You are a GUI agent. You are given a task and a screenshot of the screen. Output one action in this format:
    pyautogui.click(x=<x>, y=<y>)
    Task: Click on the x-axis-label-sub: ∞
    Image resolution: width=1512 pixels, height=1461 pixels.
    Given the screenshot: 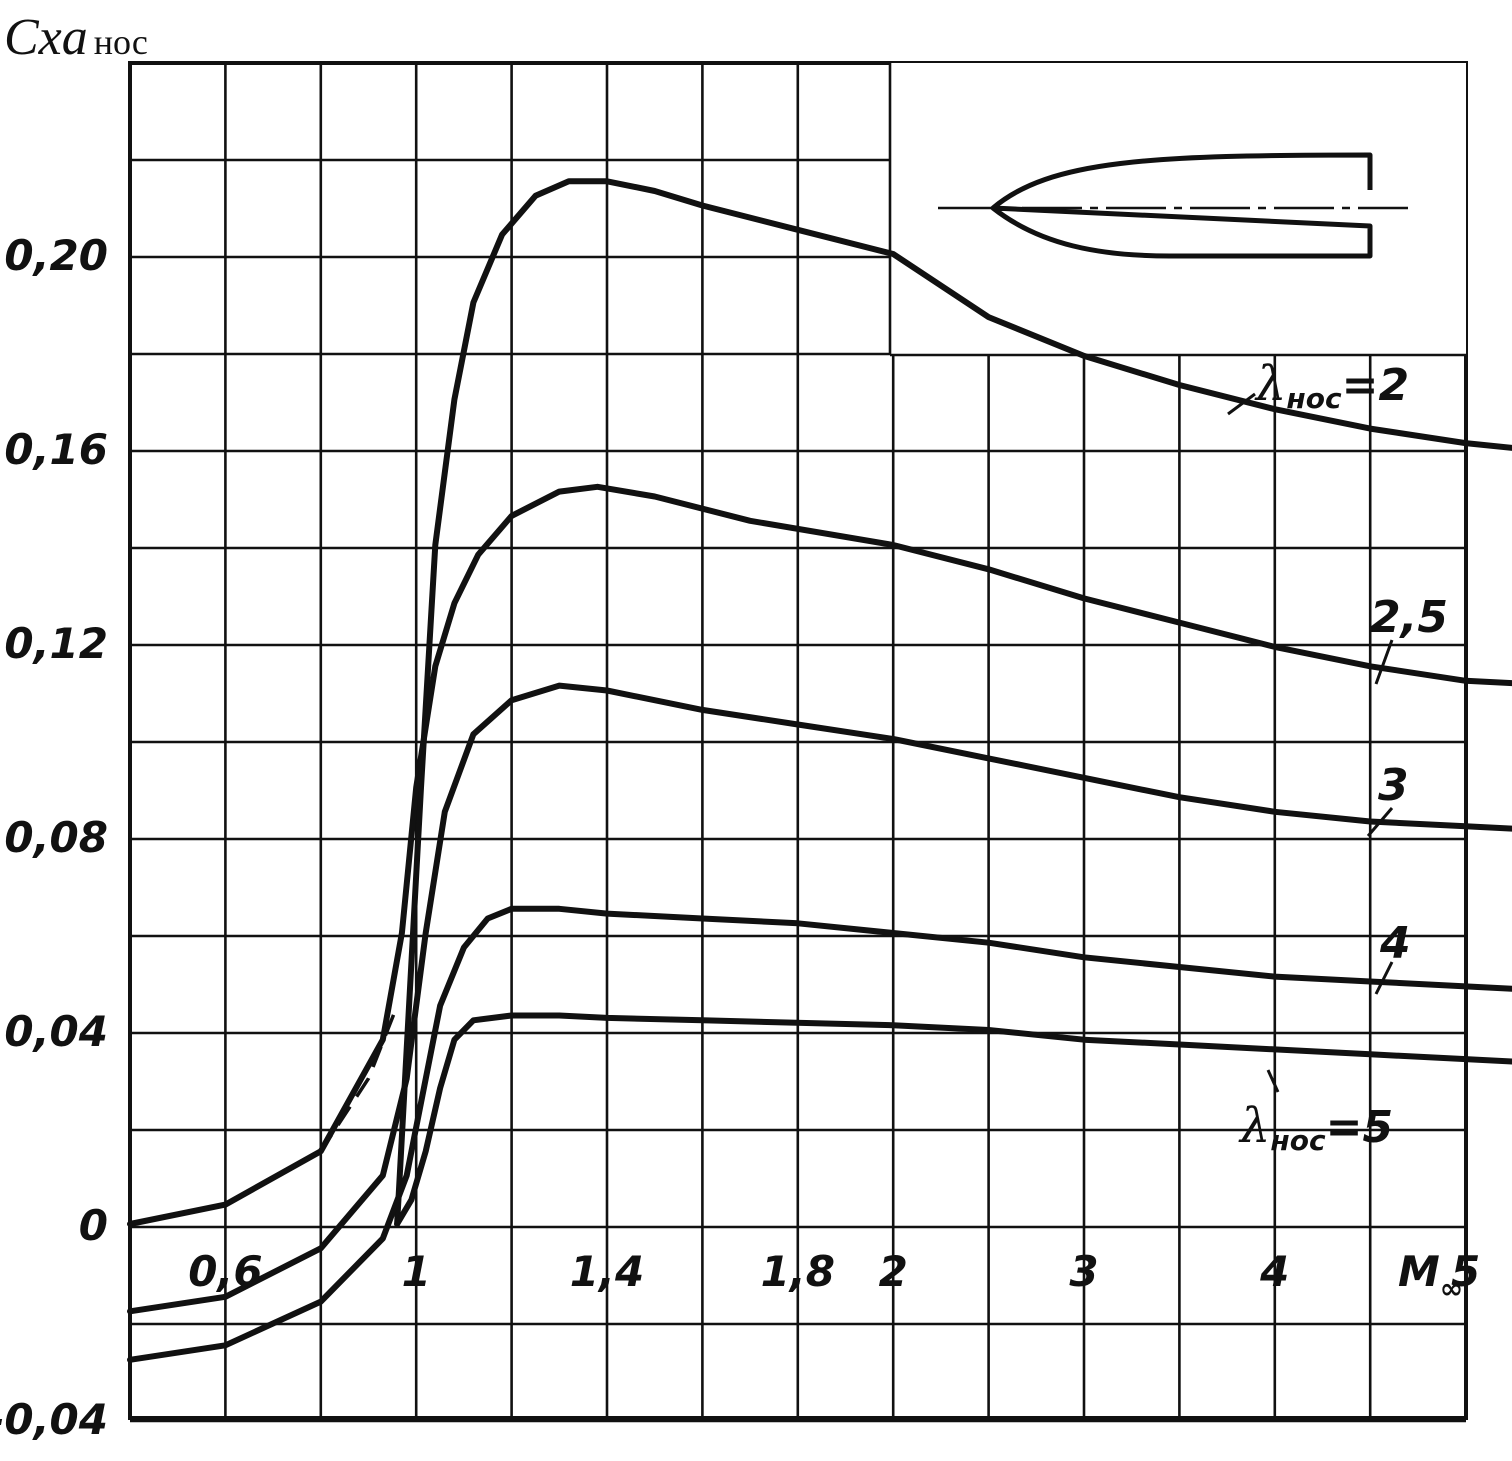 What is the action you would take?
    pyautogui.click(x=1451, y=1288)
    